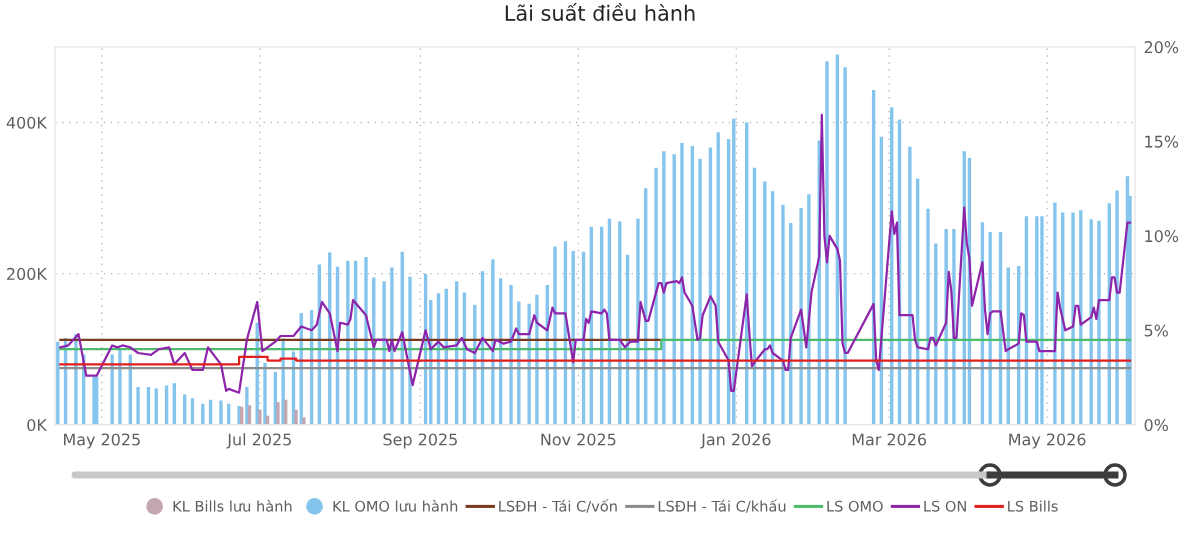 The image size is (1200, 533). What do you see at coordinates (37, 425) in the screenshot?
I see `y-tick-label: 0K` at bounding box center [37, 425].